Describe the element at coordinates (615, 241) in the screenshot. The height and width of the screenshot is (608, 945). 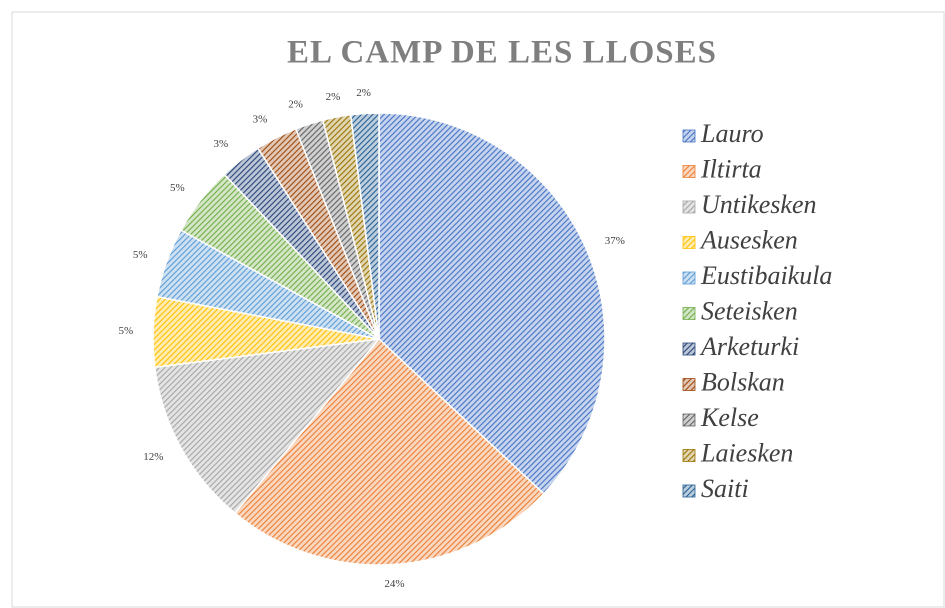
I see `data-label: 37%` at that location.